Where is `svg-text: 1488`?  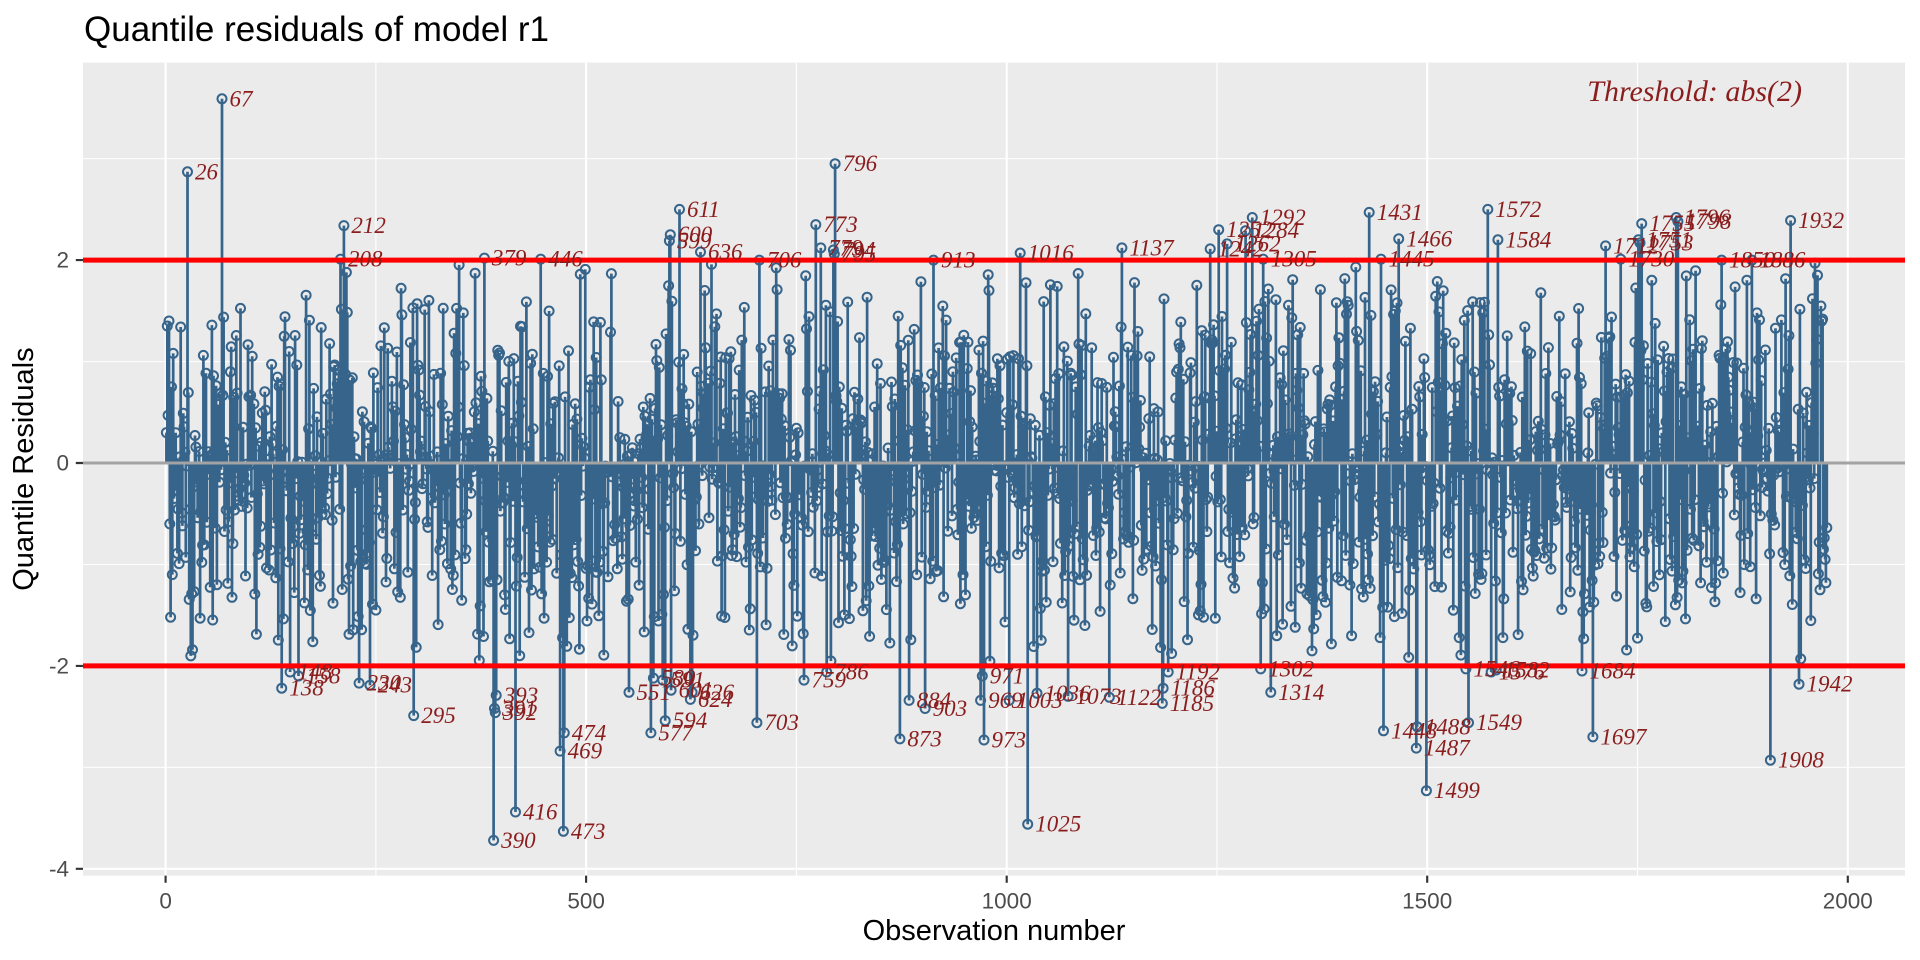
svg-text: 1488 is located at coordinates (1448, 726).